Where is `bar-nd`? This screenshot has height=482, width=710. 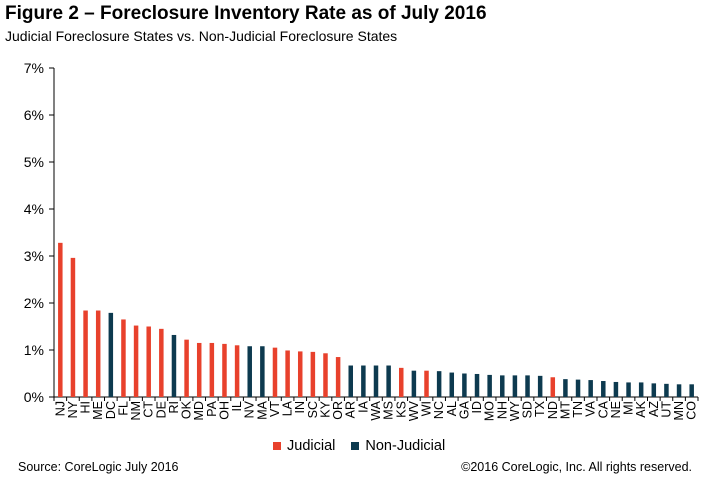
bar-nd is located at coordinates (553, 387).